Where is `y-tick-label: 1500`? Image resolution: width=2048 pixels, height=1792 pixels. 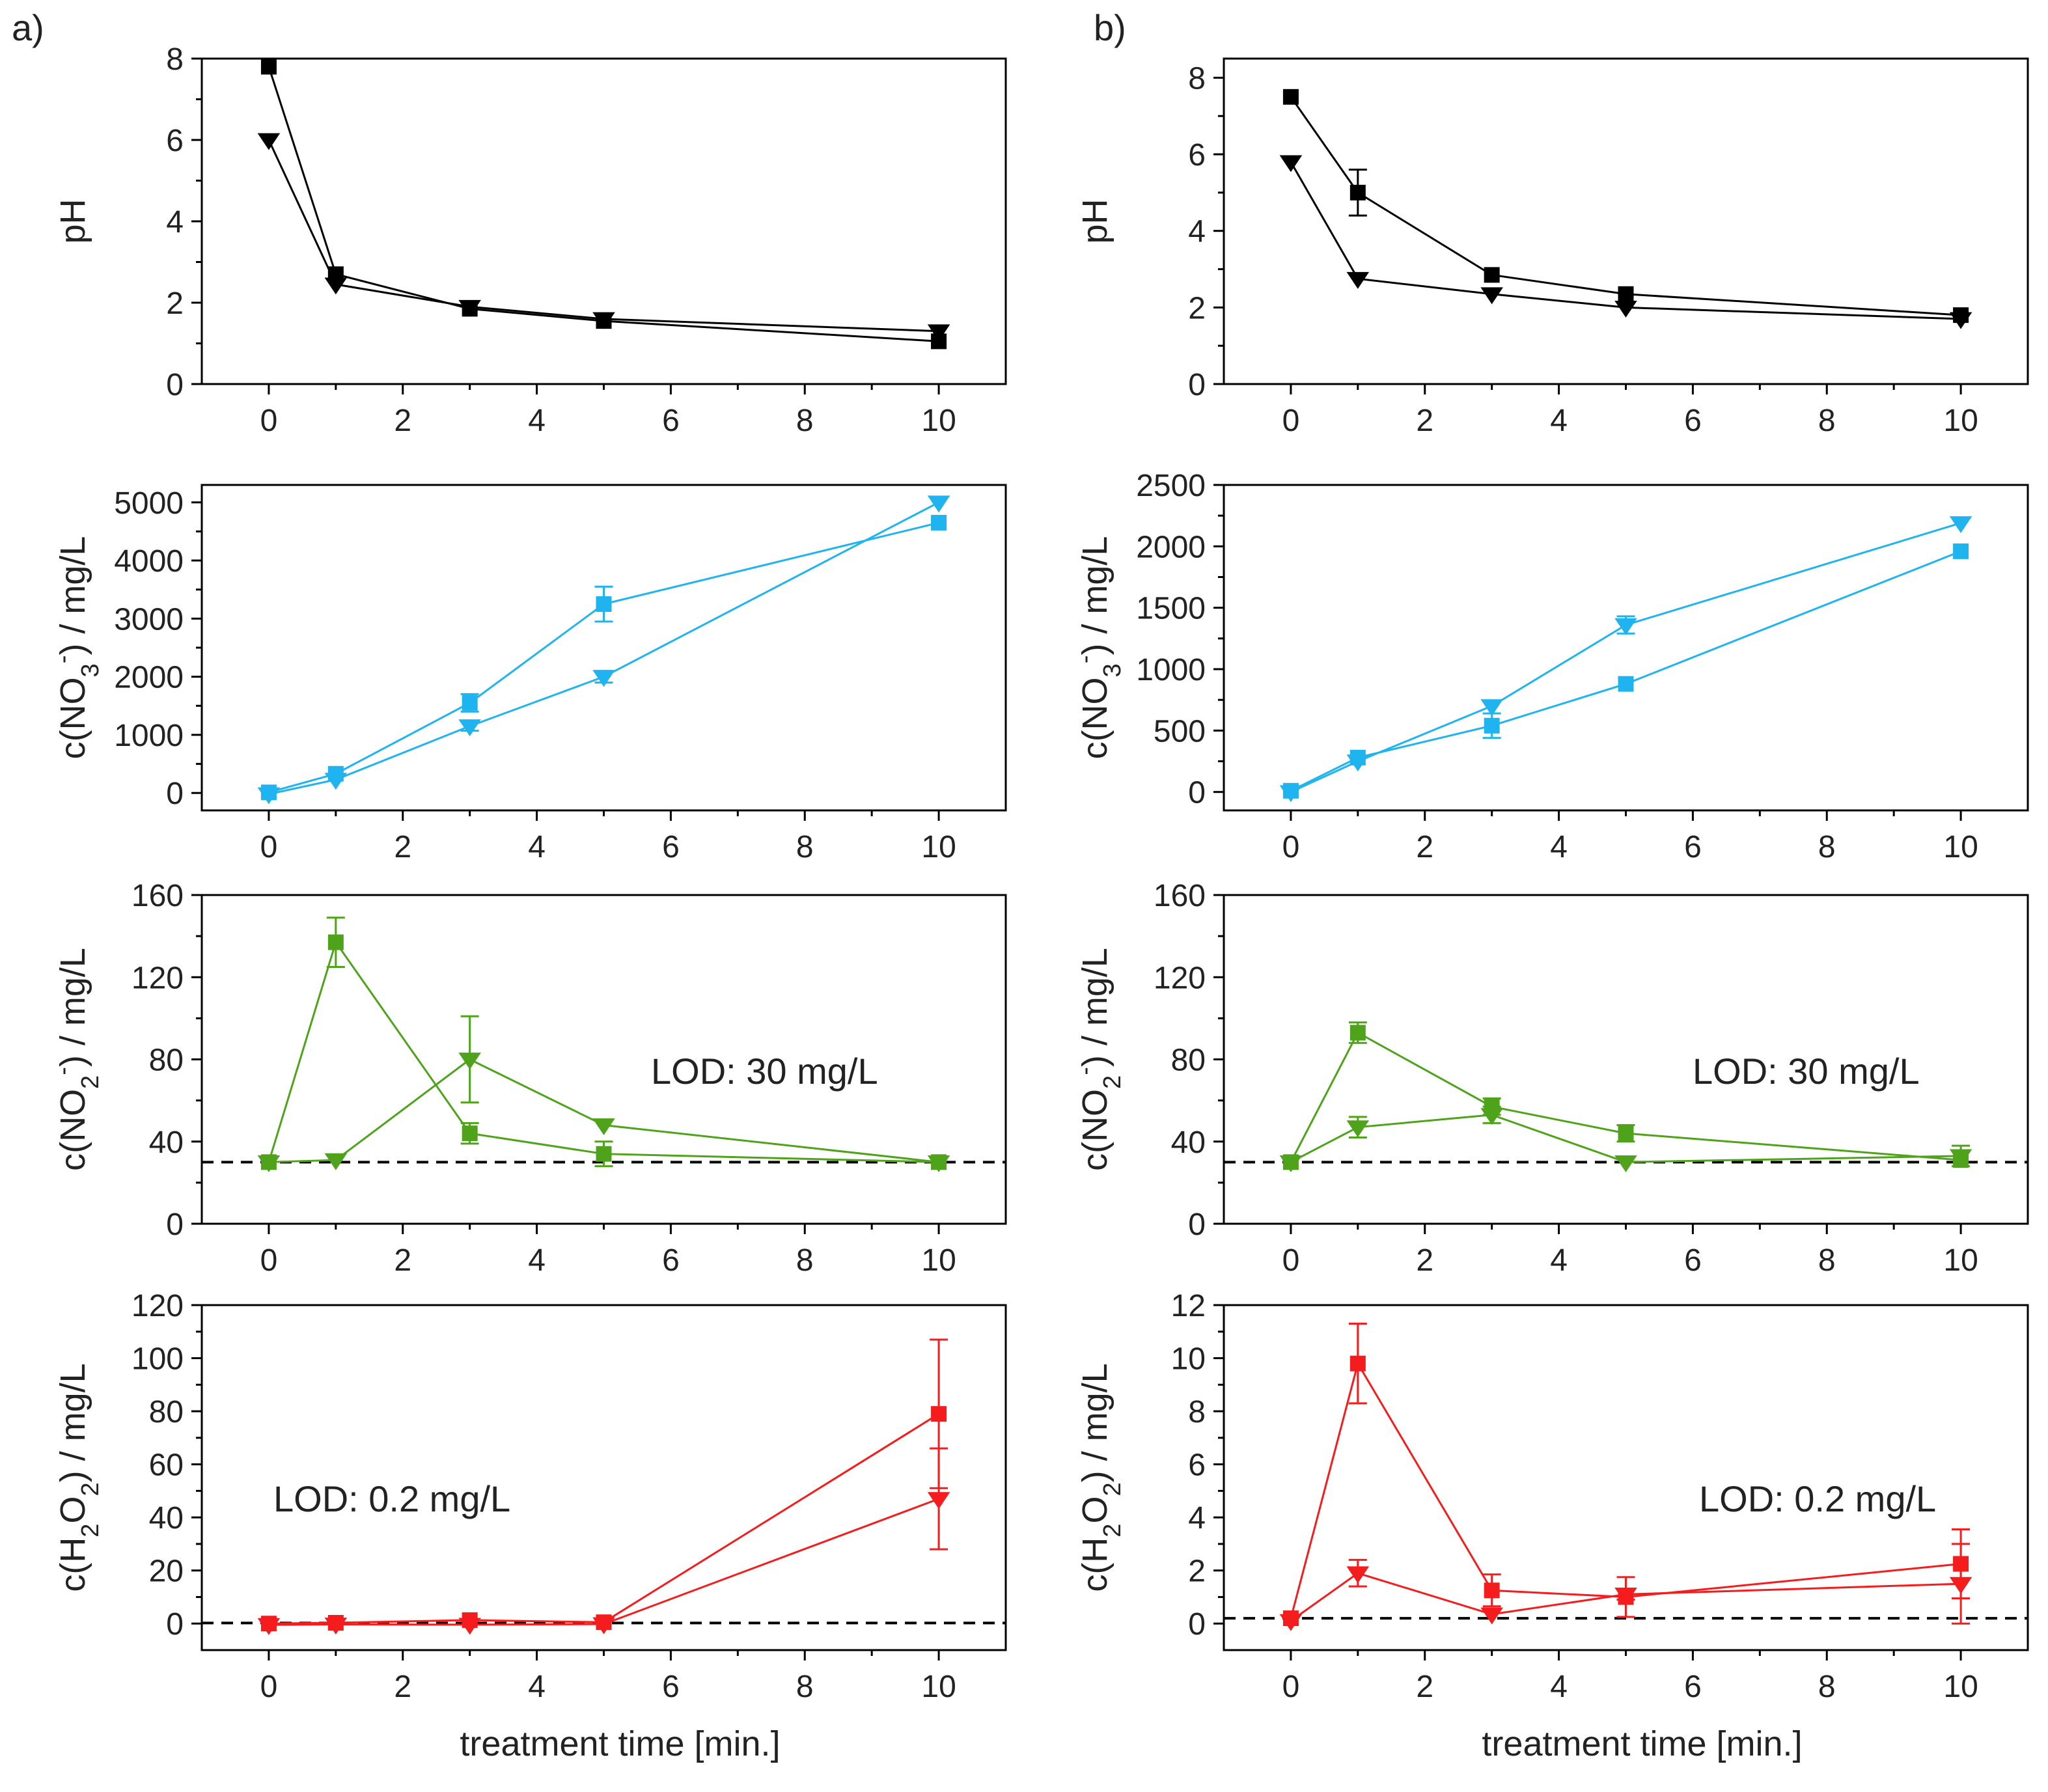 y-tick-label: 1500 is located at coordinates (1171, 609).